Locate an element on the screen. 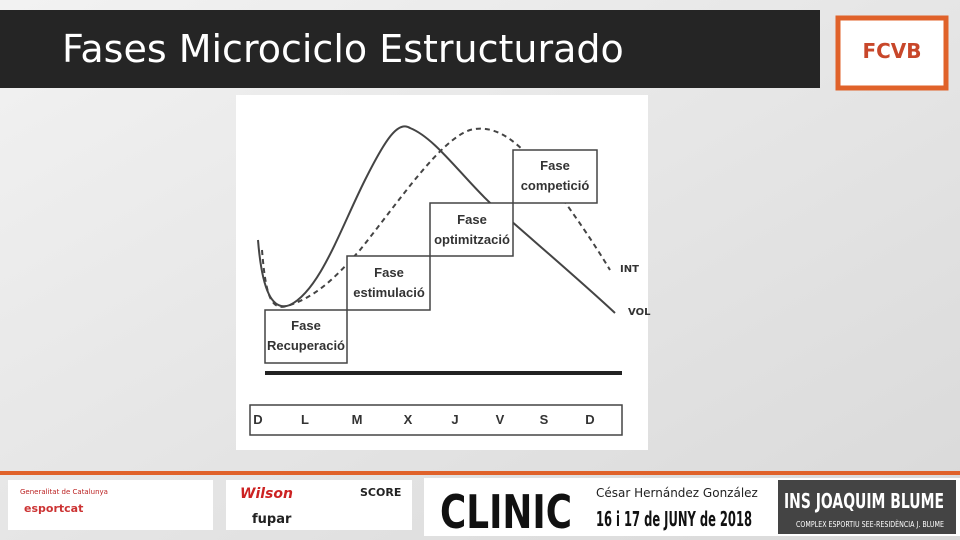 Image resolution: width=960 pixels, height=540 pixels. venue-sub: COMPLEX ESPORTIU SEE-RESIDÈNCIA J. BLUME is located at coordinates (870, 523).